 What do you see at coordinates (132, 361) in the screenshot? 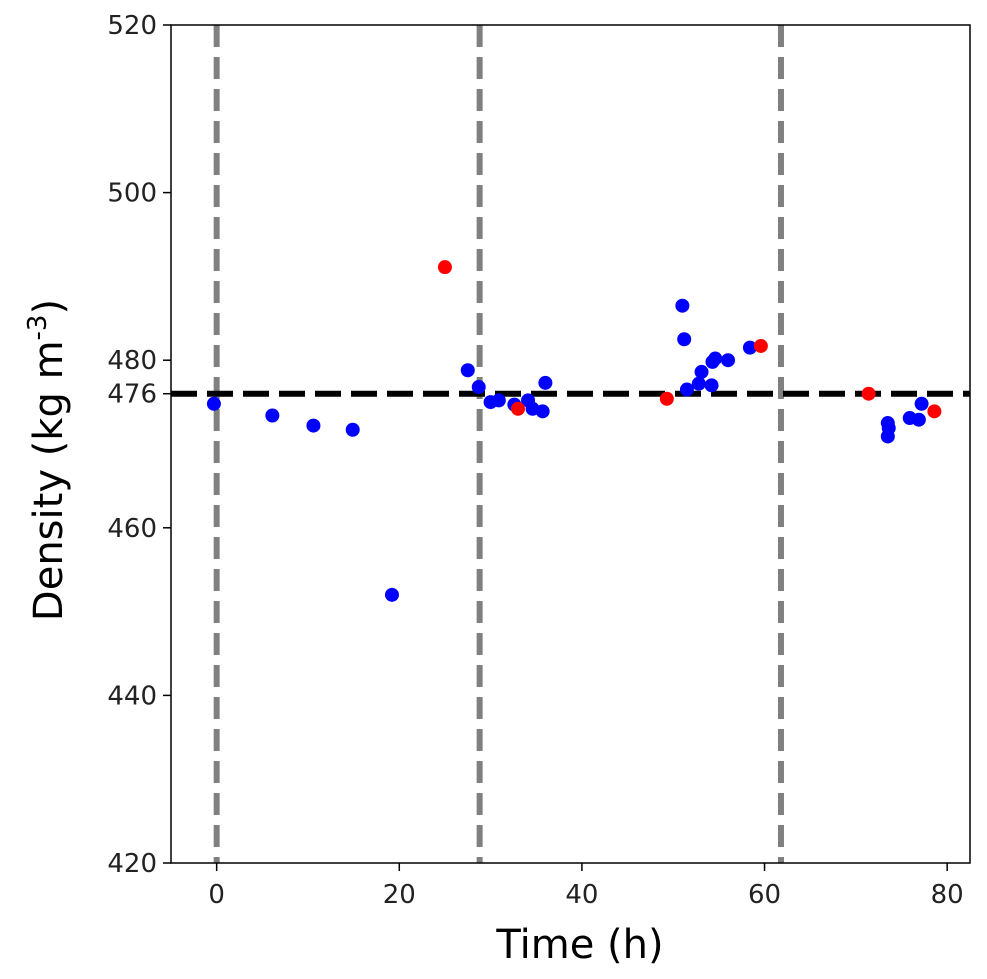
I see `y-tick-label: 480` at bounding box center [132, 361].